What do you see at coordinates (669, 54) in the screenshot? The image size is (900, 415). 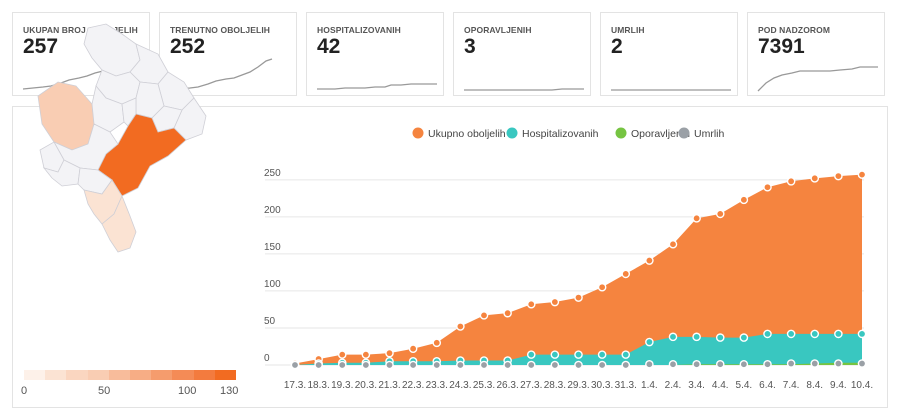 I see `card-deaths: UMRLIH 2` at bounding box center [669, 54].